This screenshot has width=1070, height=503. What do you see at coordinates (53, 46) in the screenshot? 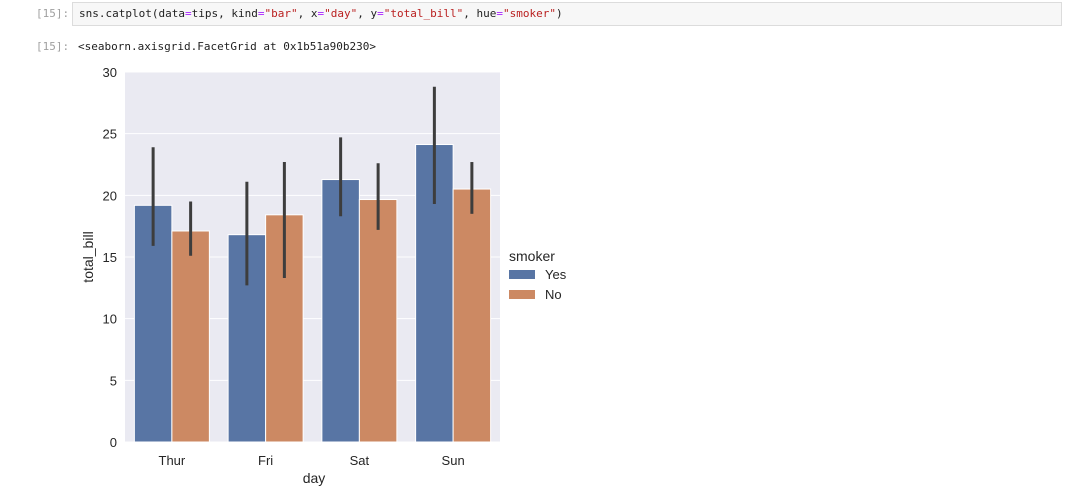
I see `output-prompt: [15]:` at bounding box center [53, 46].